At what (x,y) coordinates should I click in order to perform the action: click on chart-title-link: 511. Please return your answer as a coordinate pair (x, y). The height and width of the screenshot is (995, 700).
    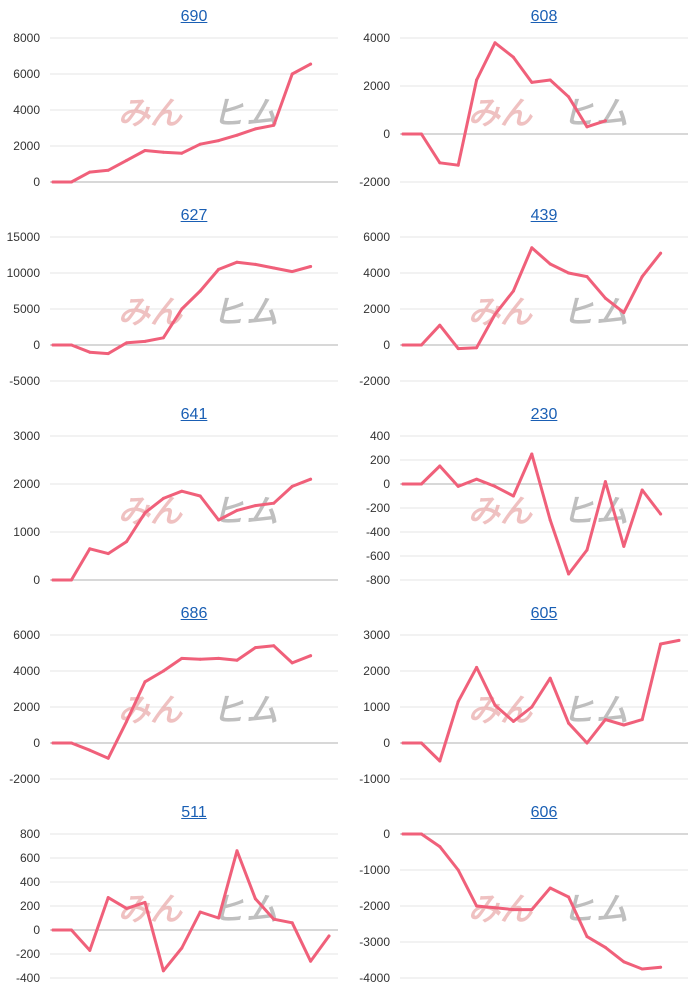
    Looking at the image, I should click on (194, 812).